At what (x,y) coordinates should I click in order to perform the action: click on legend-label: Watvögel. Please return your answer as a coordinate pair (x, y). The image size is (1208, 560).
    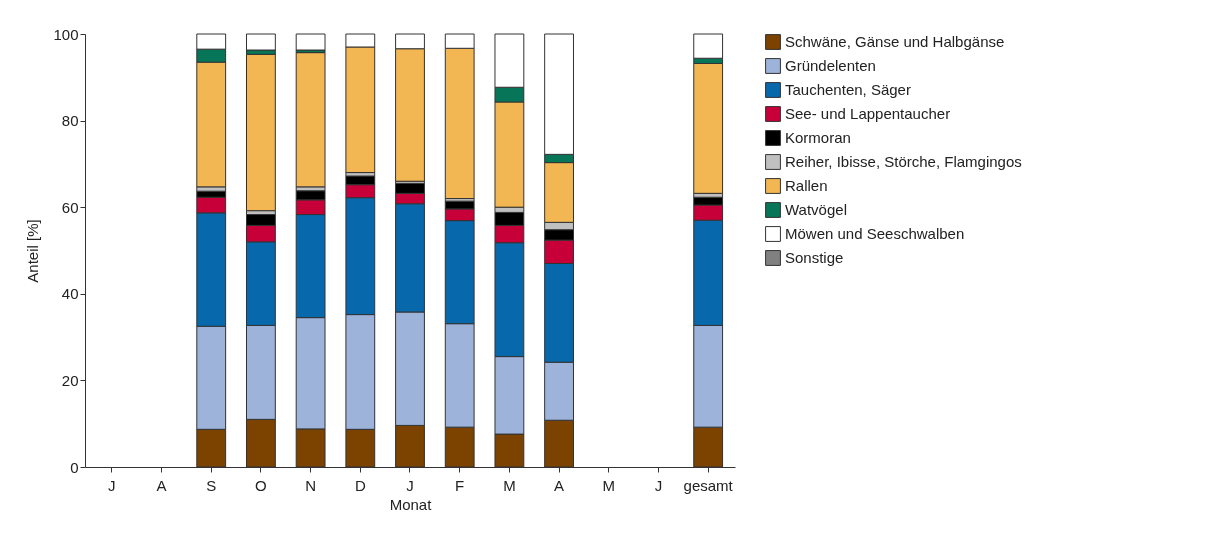
    Looking at the image, I should click on (816, 209).